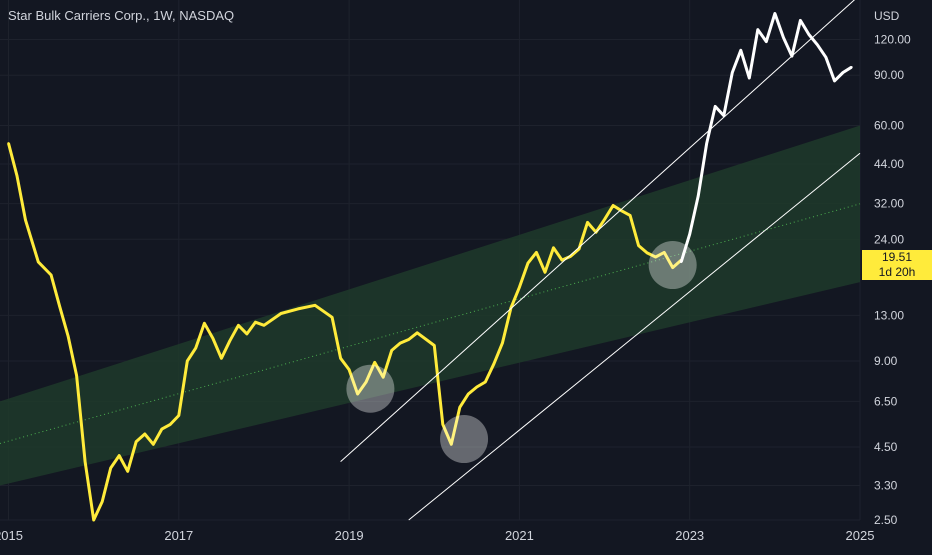  What do you see at coordinates (889, 204) in the screenshot?
I see `y-tick-label-4: 32.00` at bounding box center [889, 204].